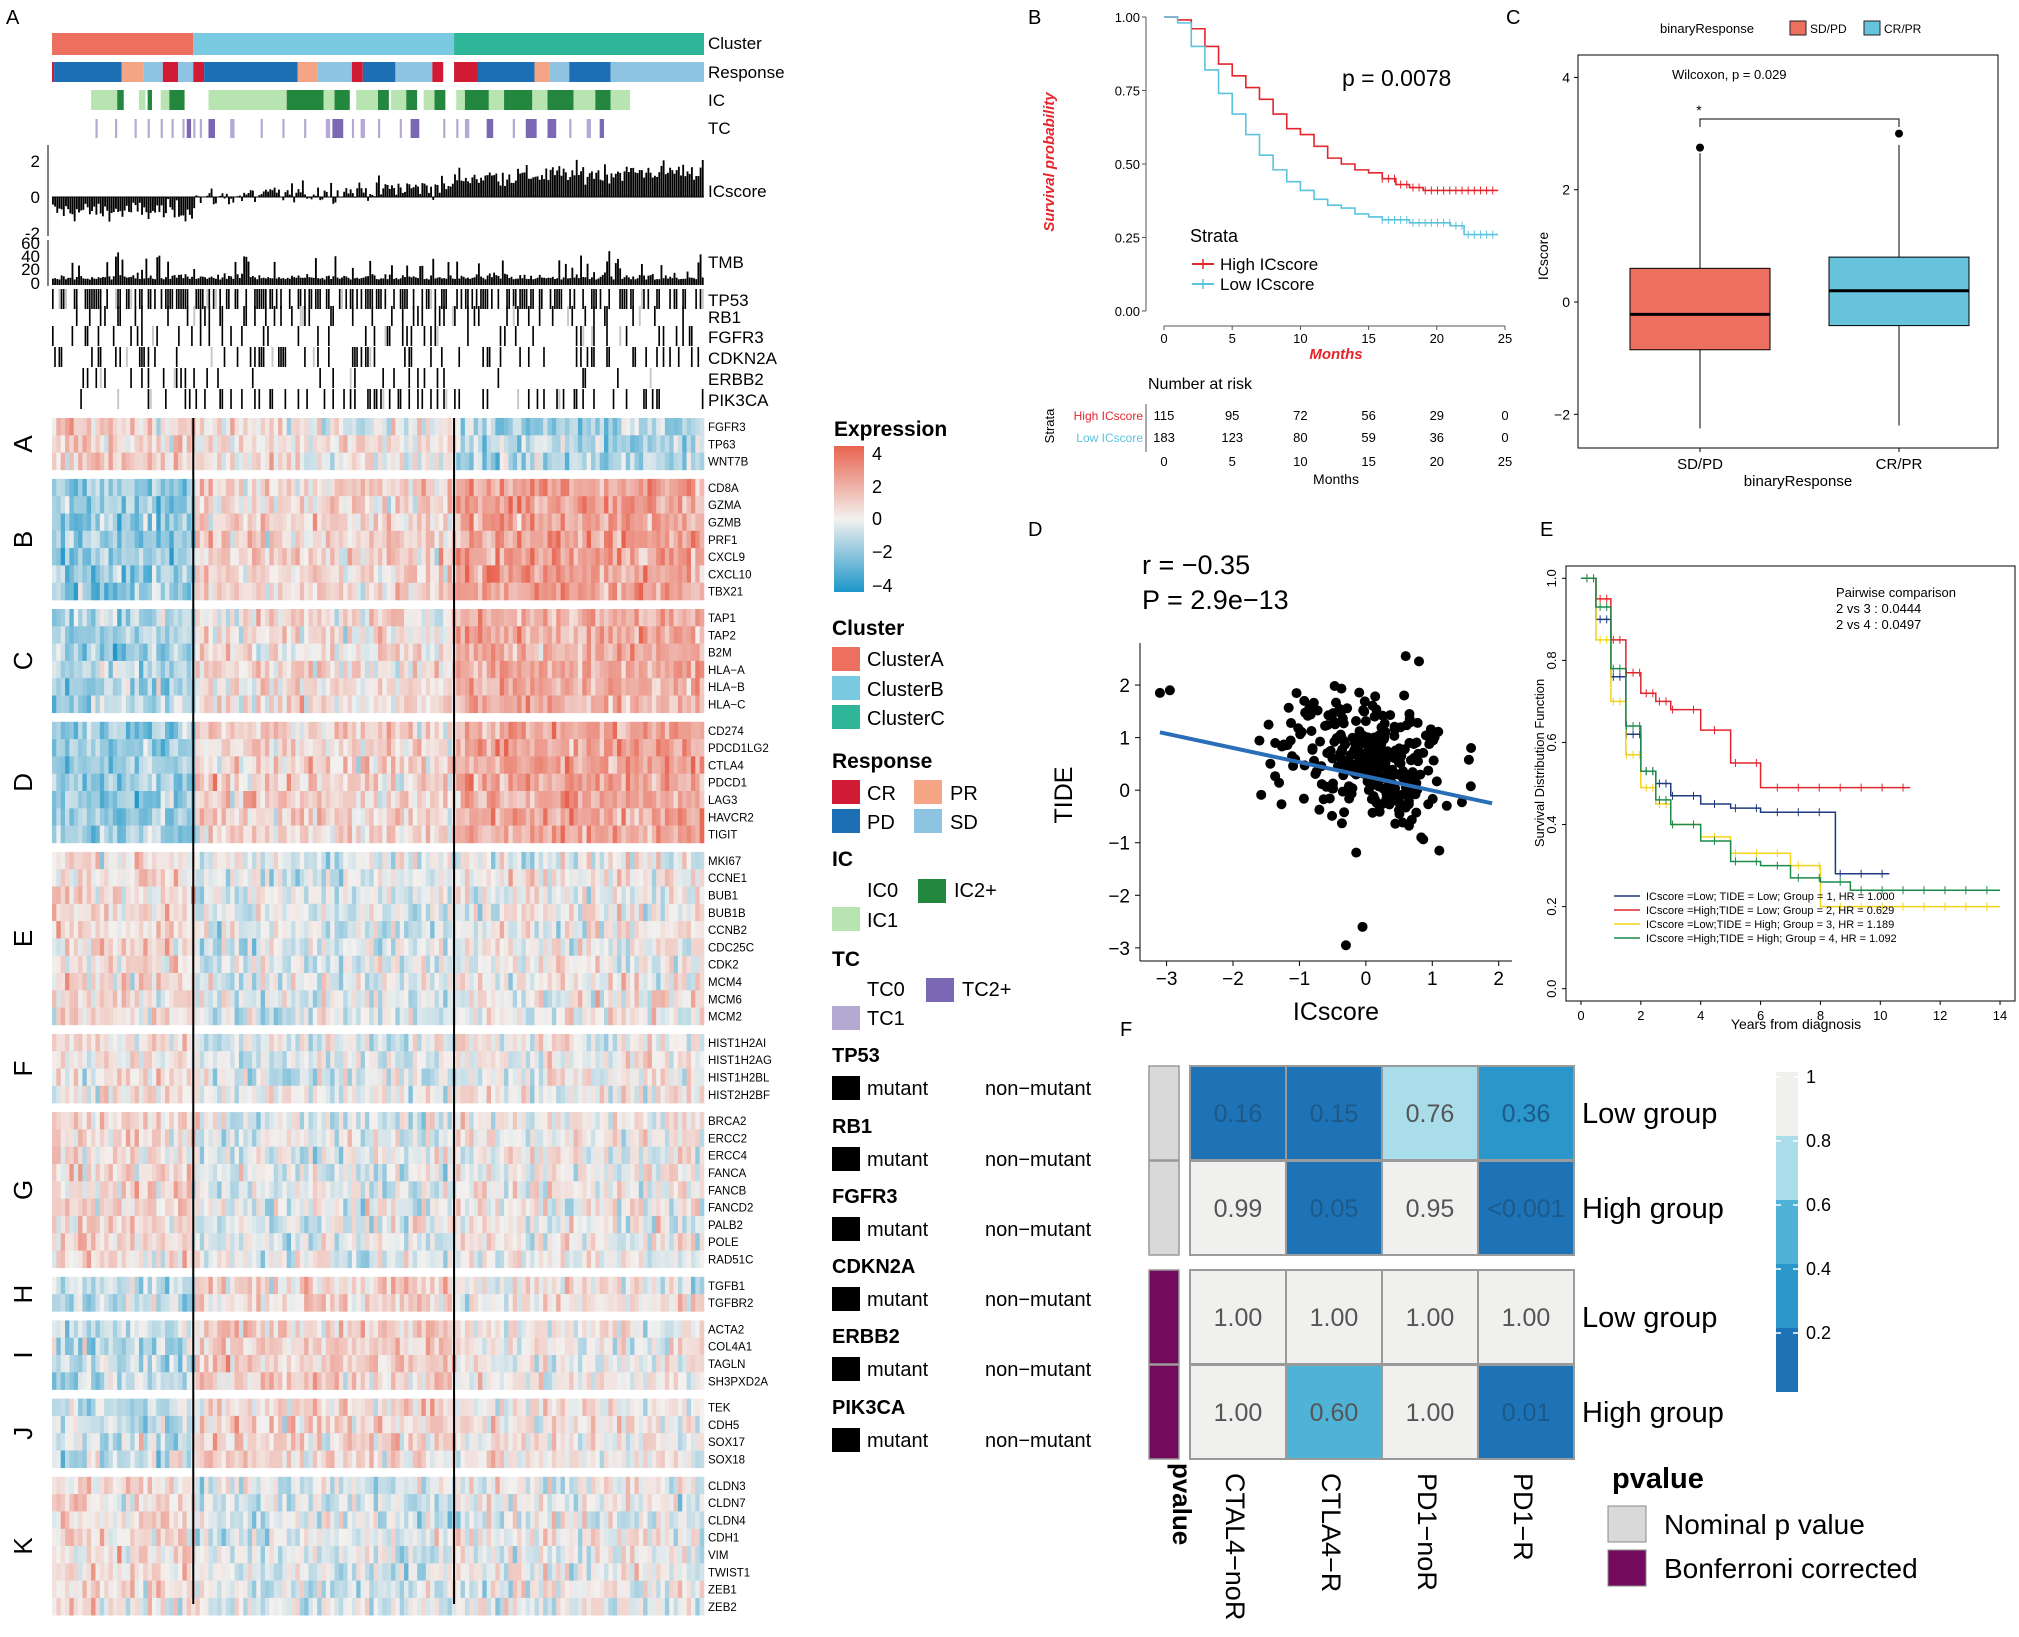  I want to click on response-segment, so click(414, 72).